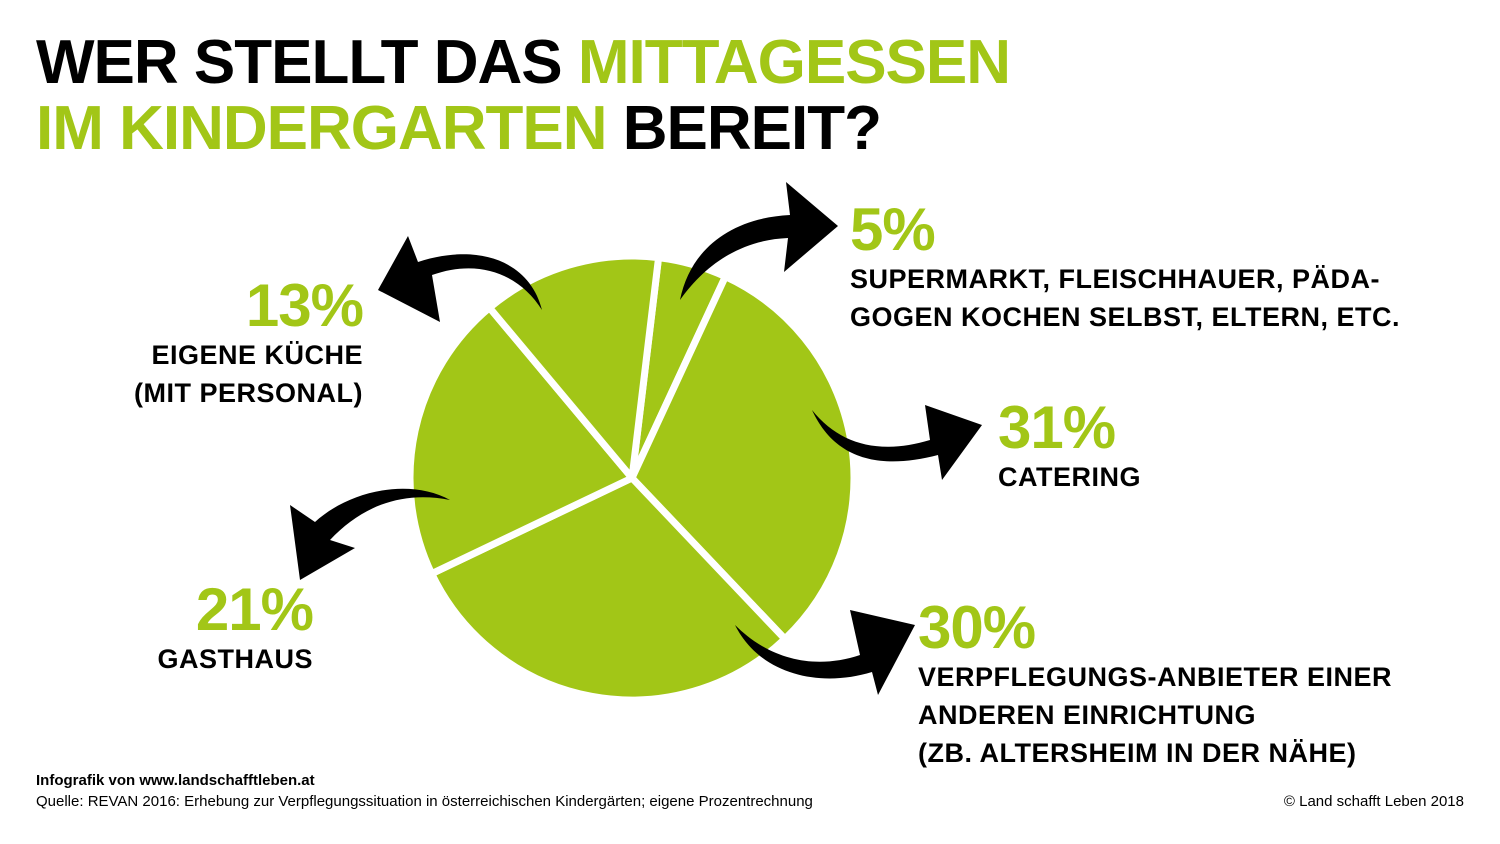  What do you see at coordinates (304, 305) in the screenshot?
I see `value-label: 13%` at bounding box center [304, 305].